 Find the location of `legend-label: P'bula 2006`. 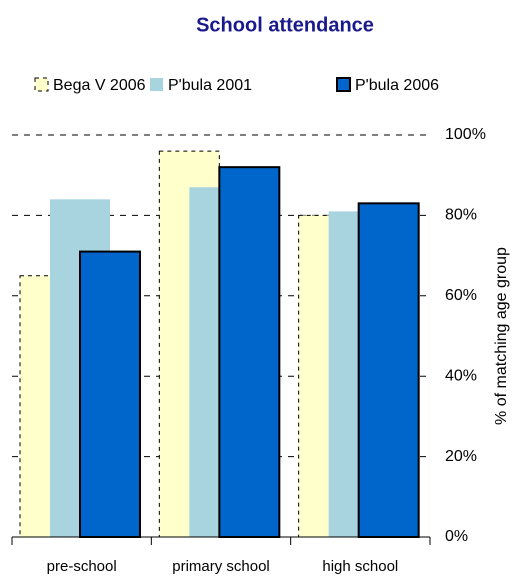

legend-label: P'bula 2006 is located at coordinates (397, 85).